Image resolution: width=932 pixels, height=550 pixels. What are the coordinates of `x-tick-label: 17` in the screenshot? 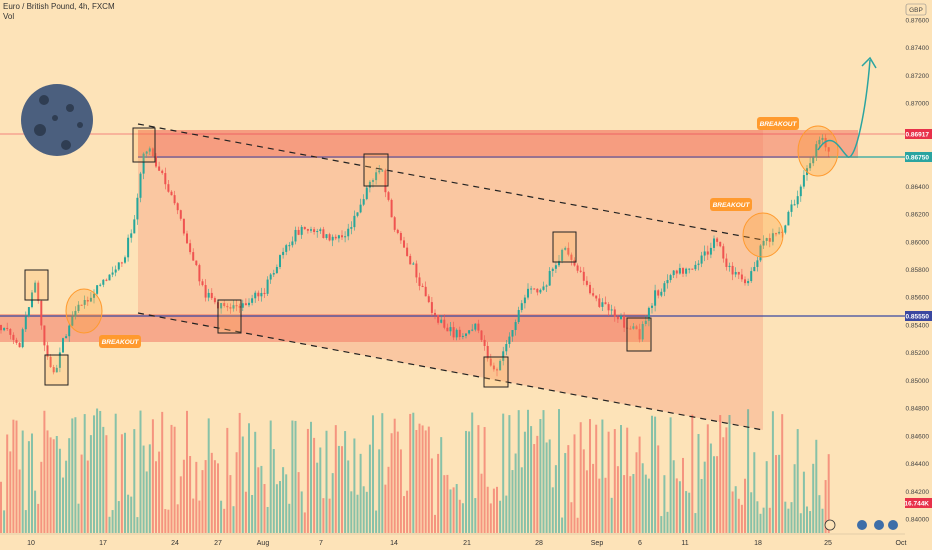 It's located at (103, 543).